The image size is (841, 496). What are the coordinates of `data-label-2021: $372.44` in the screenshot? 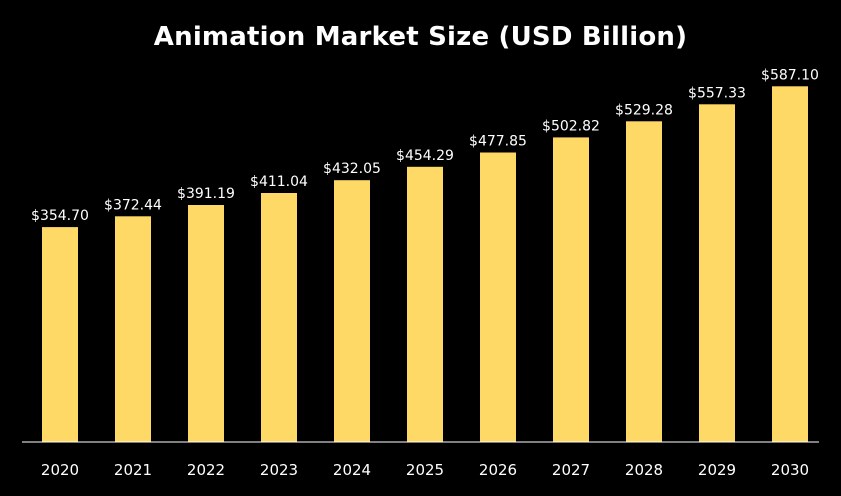 It's located at (133, 205).